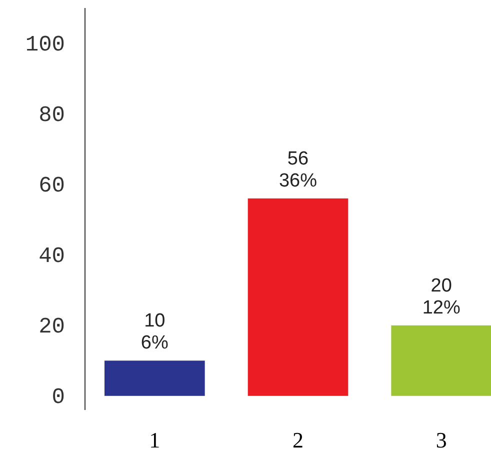  I want to click on x-tick-label: 3, so click(441, 440).